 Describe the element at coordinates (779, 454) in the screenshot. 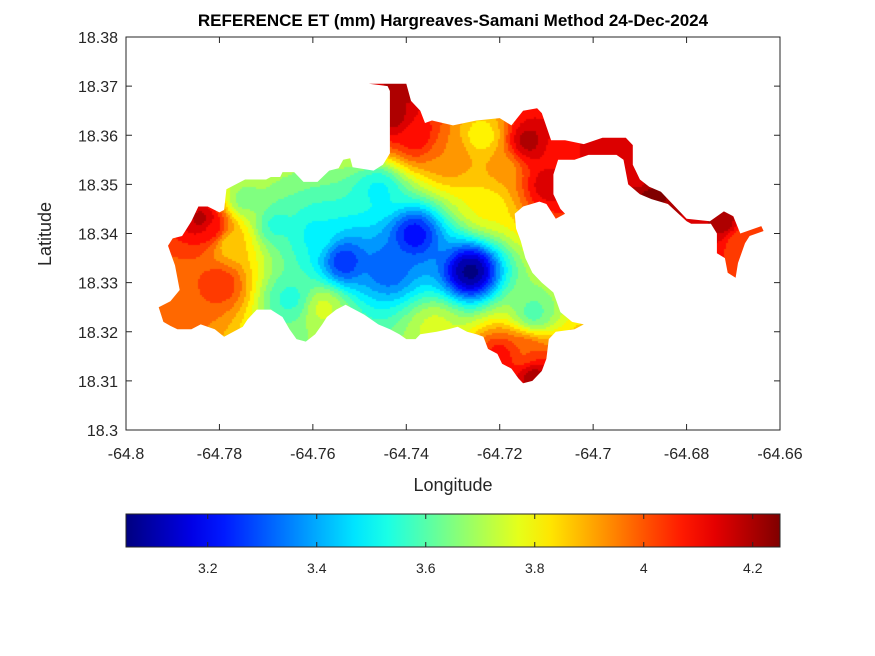

I see `x-tick-label: -64.66` at that location.